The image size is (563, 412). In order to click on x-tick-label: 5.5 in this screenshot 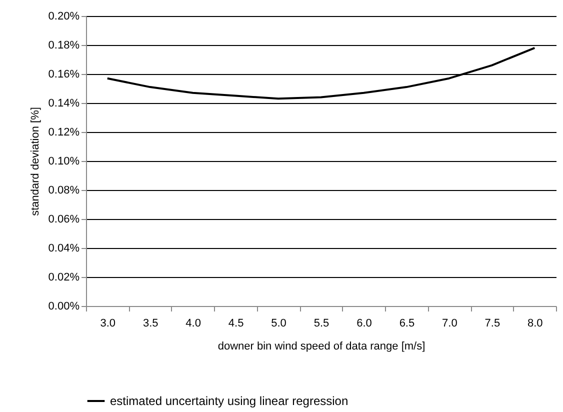, I will do `click(322, 324)`.